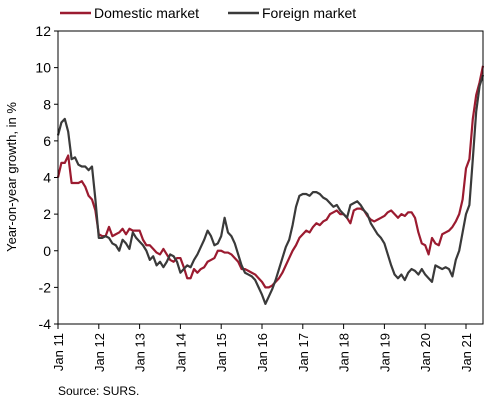 Image resolution: width=490 pixels, height=406 pixels. What do you see at coordinates (262, 352) in the screenshot?
I see `x-tick-label: Jan 16` at bounding box center [262, 352].